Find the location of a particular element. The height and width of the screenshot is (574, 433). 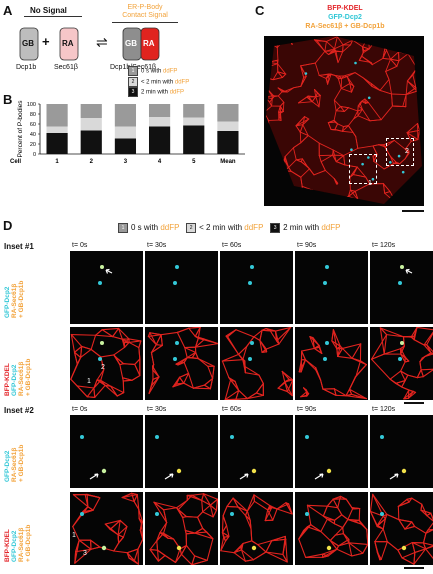

contact-signal-line2: Contact Signal is located at coordinates (145, 15).